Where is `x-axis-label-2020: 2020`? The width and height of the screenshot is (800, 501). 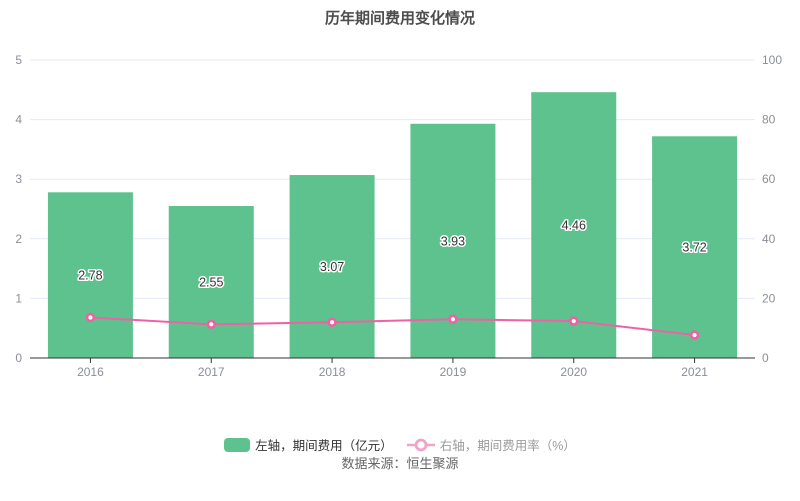 x-axis-label-2020: 2020 is located at coordinates (573, 372).